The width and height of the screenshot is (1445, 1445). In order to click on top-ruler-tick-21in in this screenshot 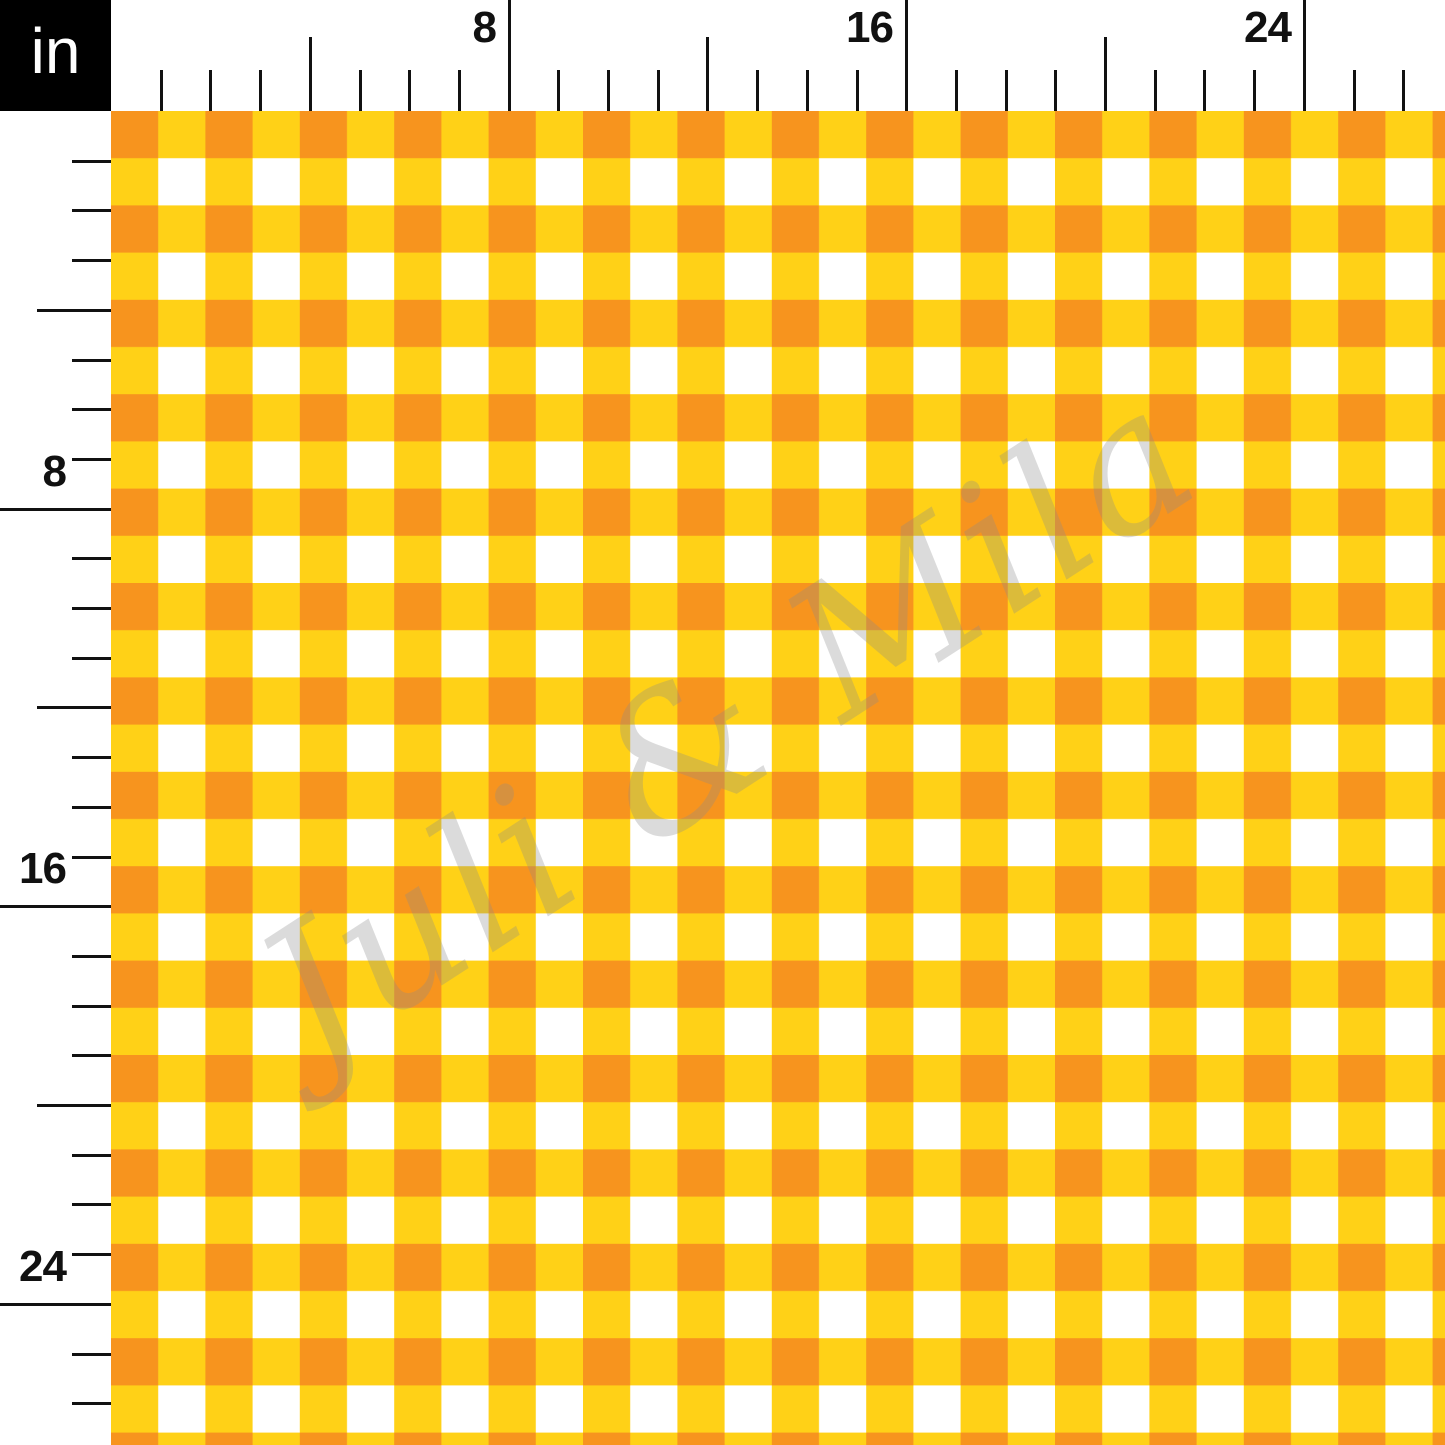, I will do `click(1155, 90)`.